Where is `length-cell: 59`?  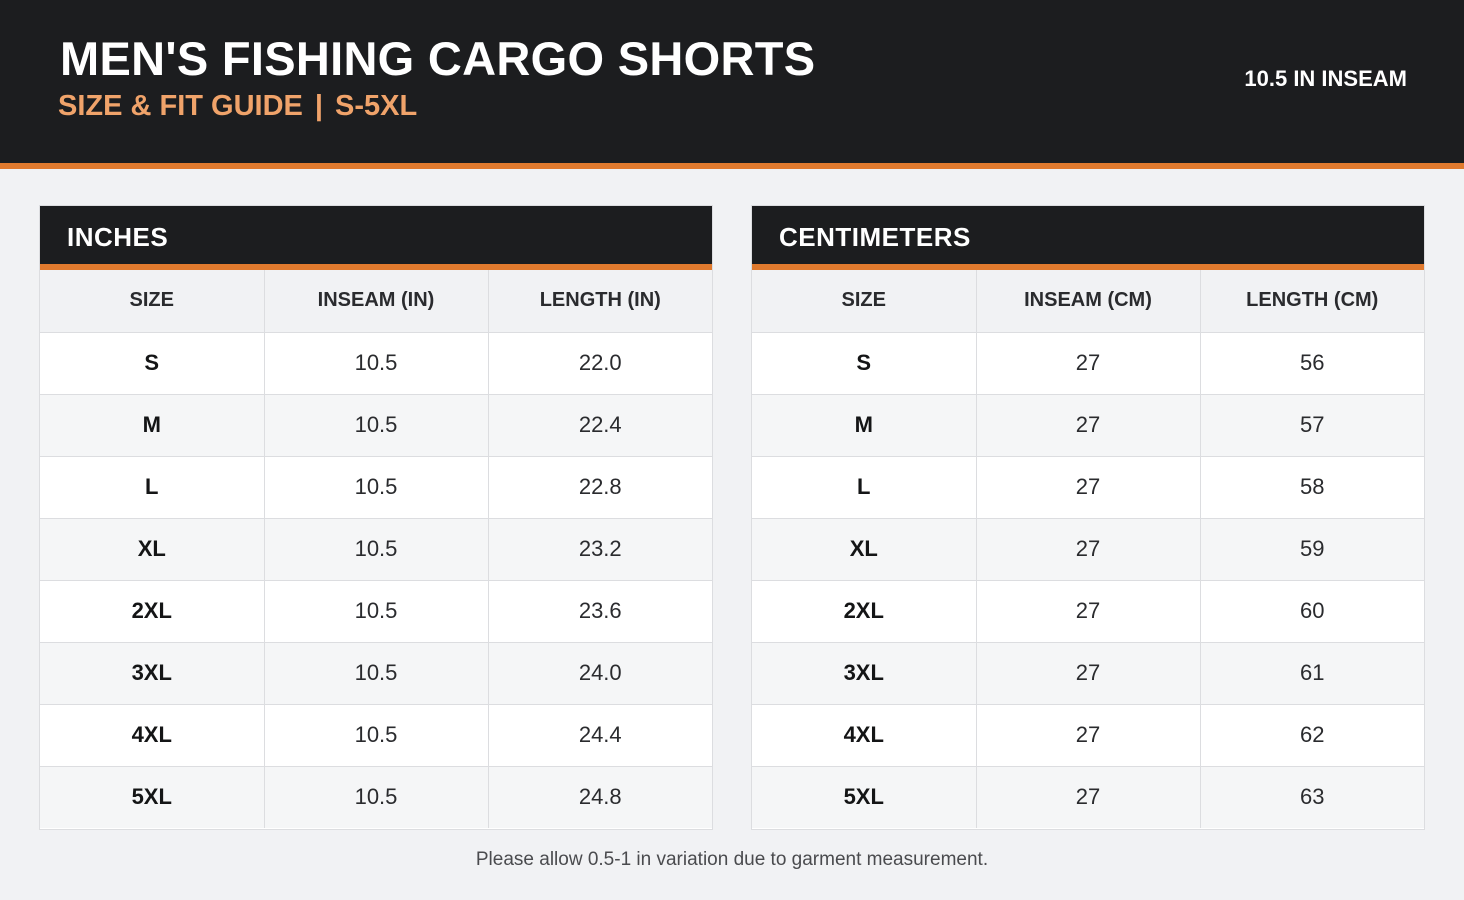 length-cell: 59 is located at coordinates (1312, 549).